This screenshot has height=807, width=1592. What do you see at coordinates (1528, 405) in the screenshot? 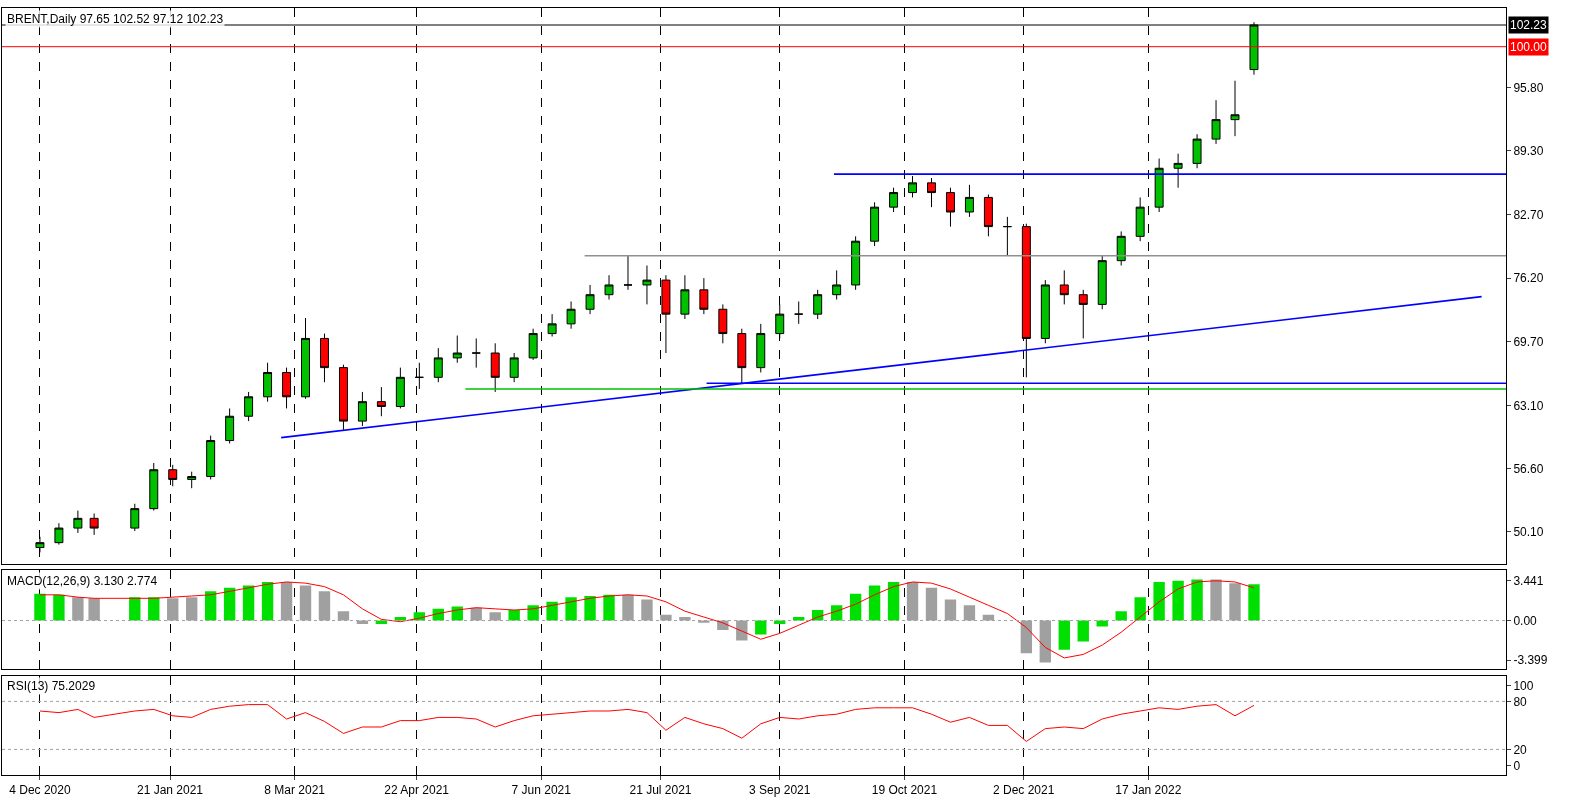
I see `y-tick-label: 63.10` at bounding box center [1528, 405].